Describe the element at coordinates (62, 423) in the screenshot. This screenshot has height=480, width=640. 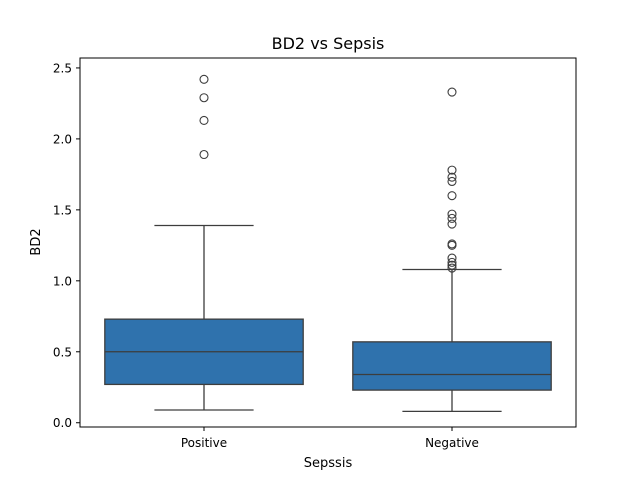
I see `y-tick-label: 0.0` at that location.